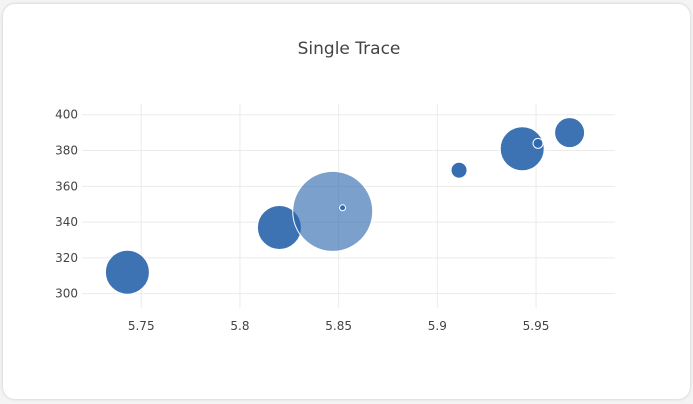 This screenshot has width=693, height=404. What do you see at coordinates (66, 115) in the screenshot?
I see `y-tick-label: 400` at bounding box center [66, 115].